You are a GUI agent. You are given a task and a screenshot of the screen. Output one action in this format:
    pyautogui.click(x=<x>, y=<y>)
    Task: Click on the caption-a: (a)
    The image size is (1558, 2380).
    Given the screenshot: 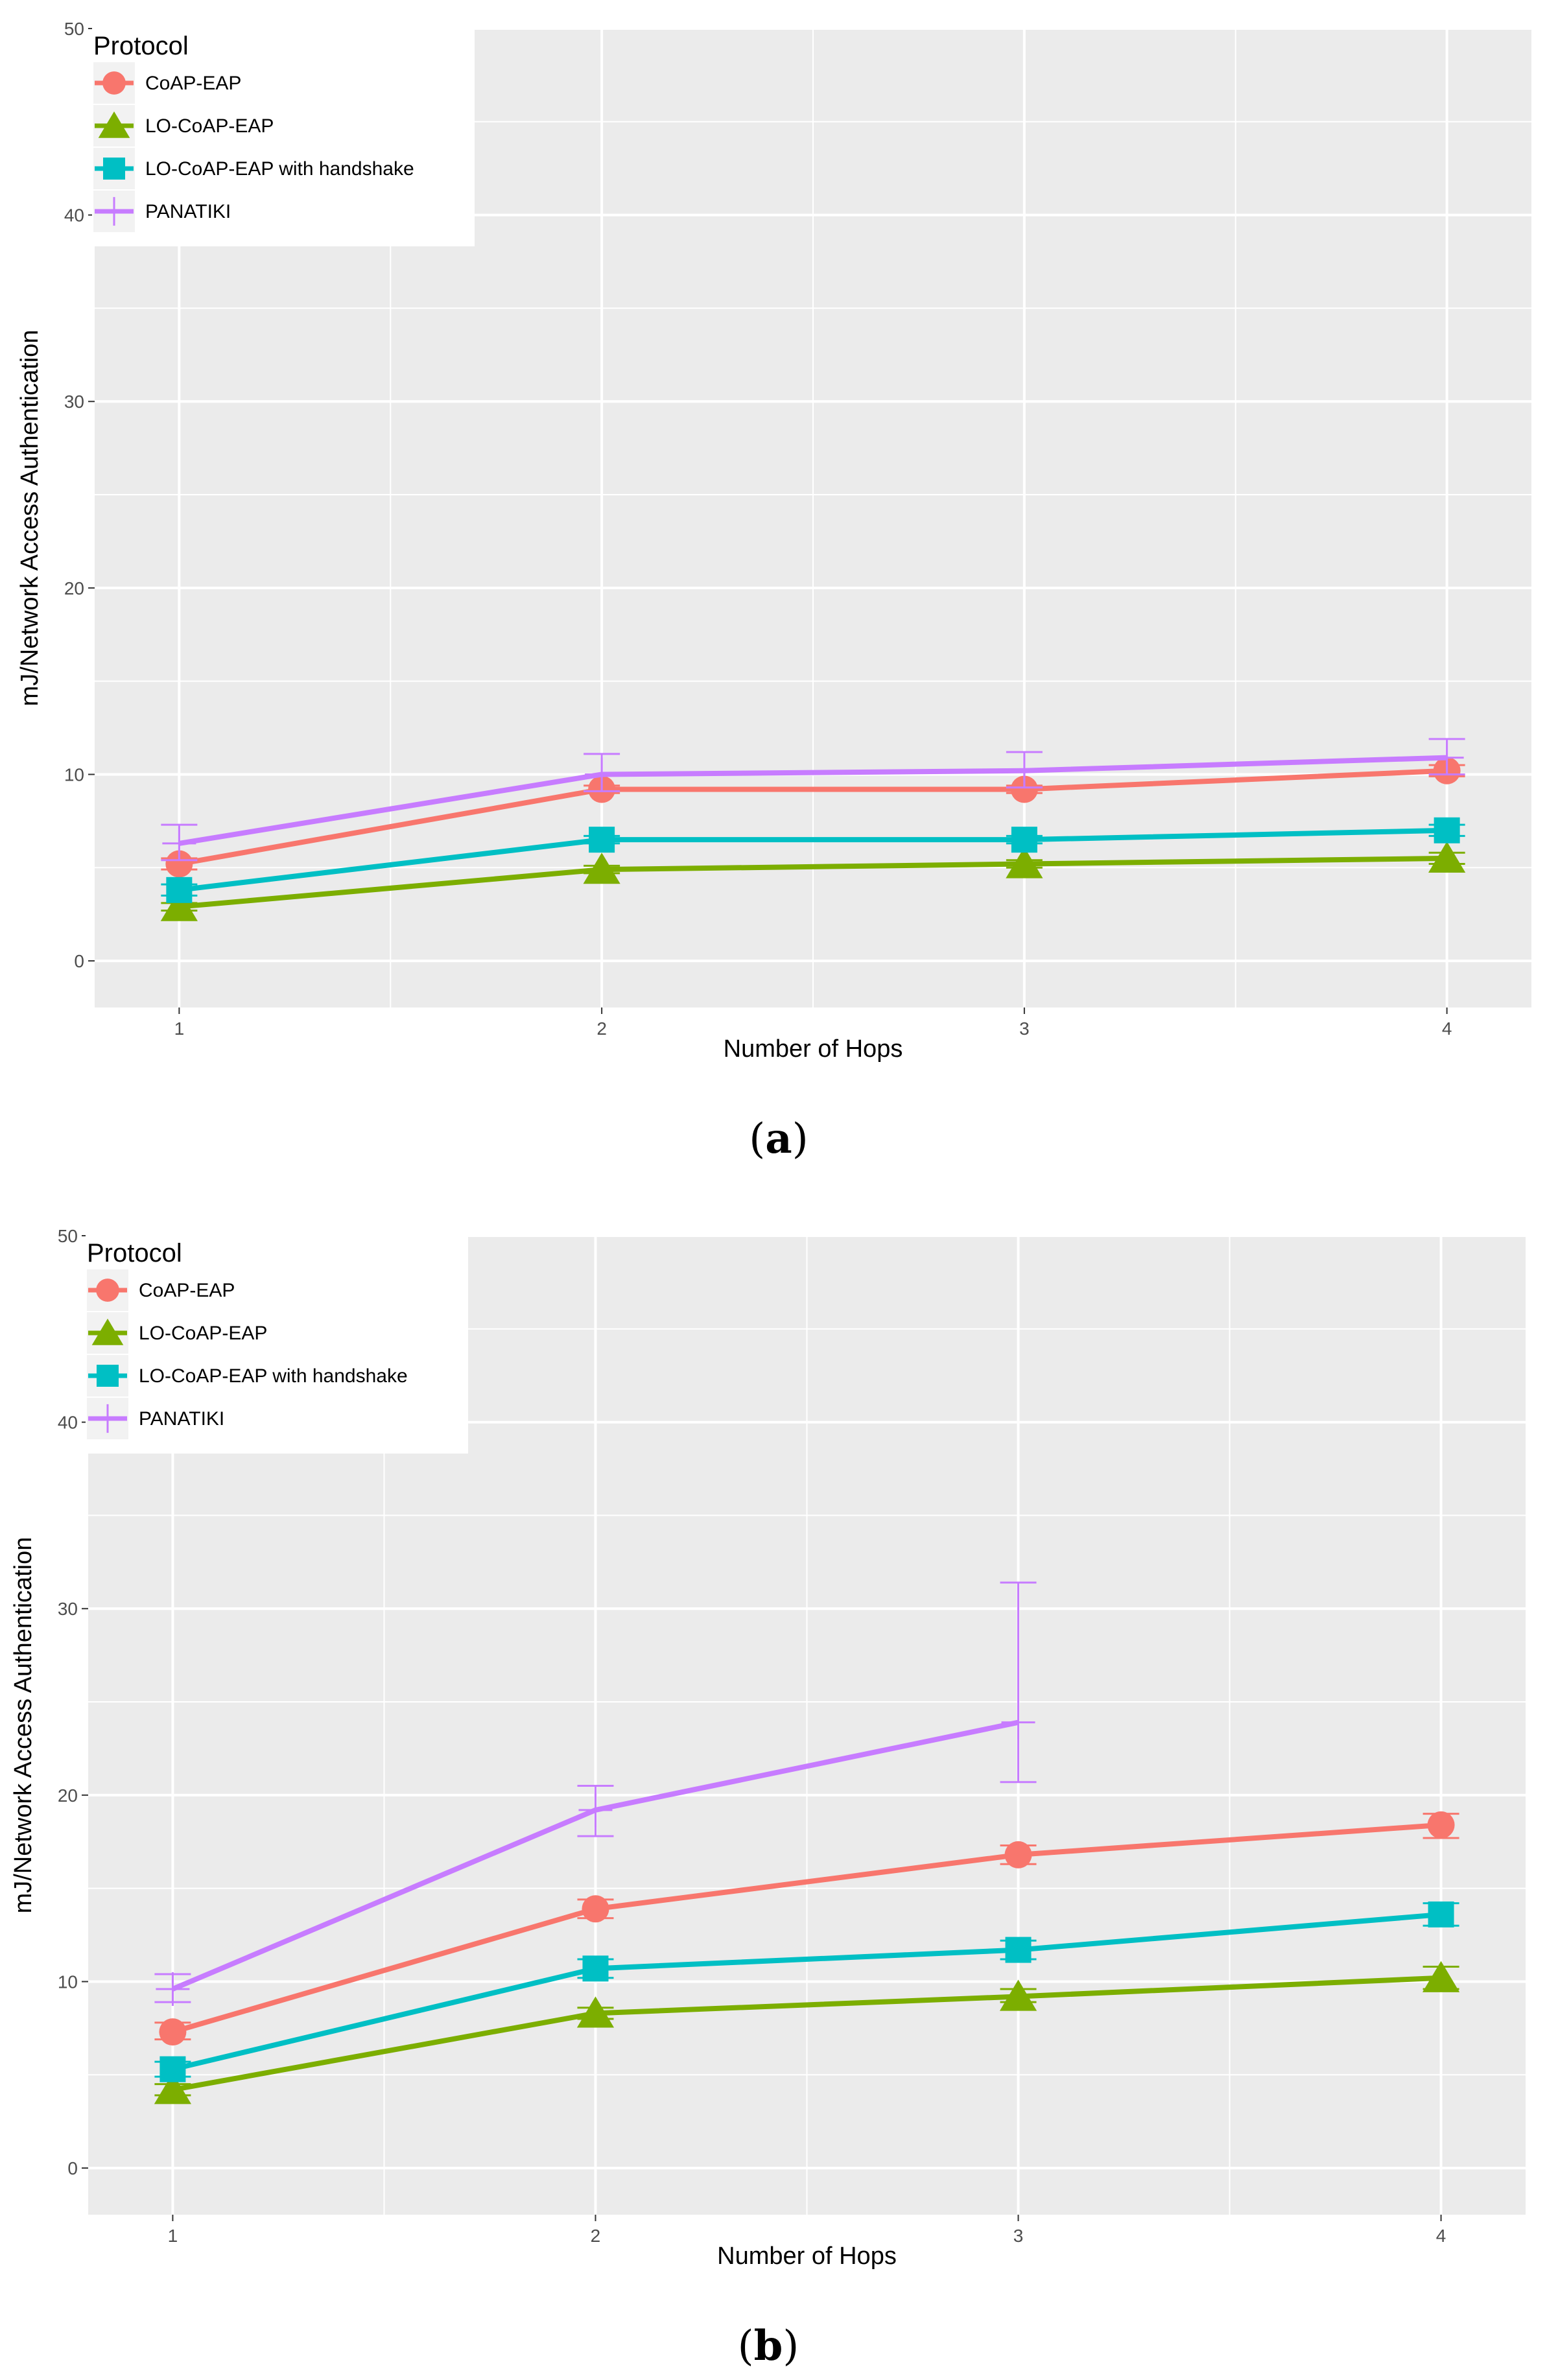 What is the action you would take?
    pyautogui.click(x=778, y=1138)
    